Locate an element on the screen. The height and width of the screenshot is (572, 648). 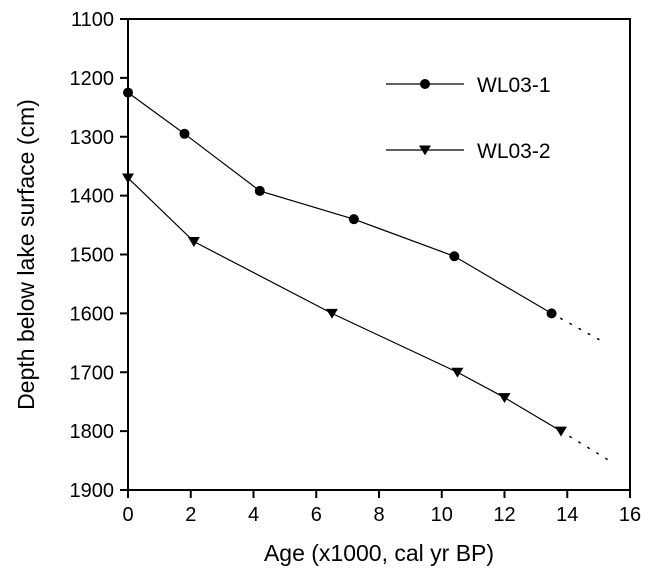
x-tick-label: 4 is located at coordinates (253, 515).